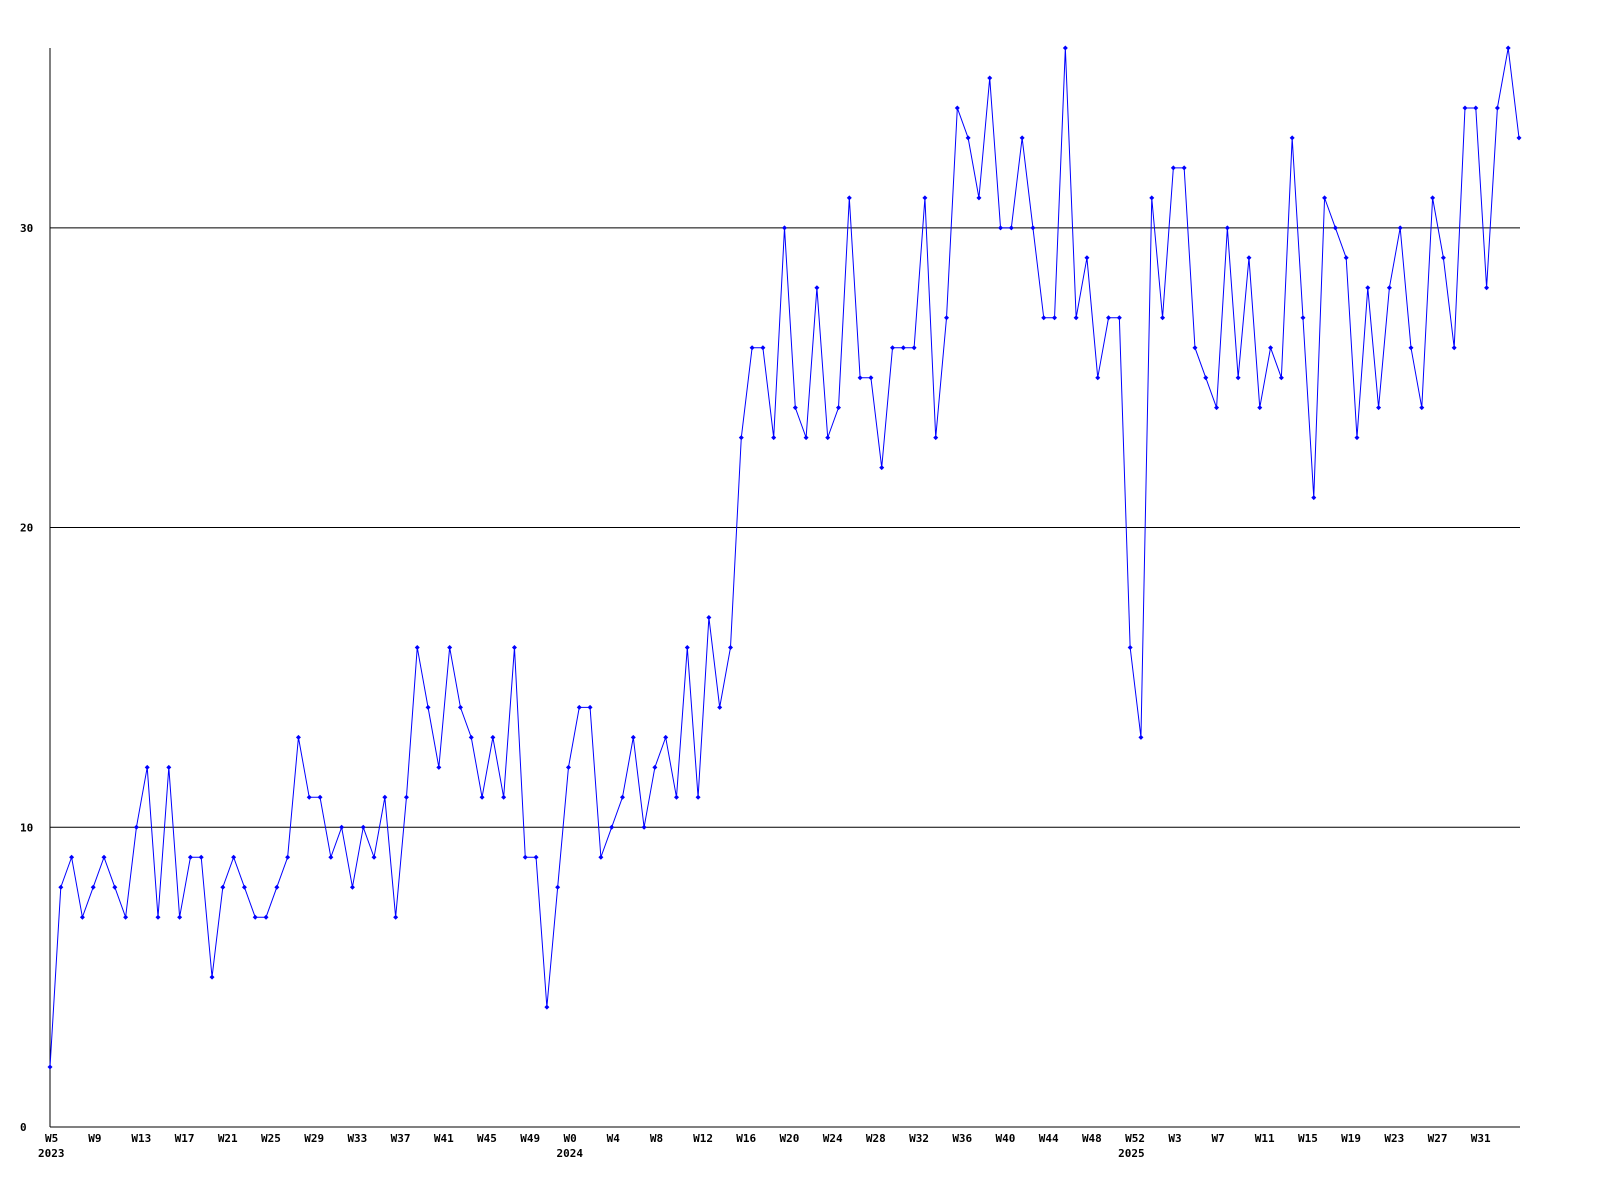 The height and width of the screenshot is (1200, 1600). I want to click on x-tick-label: W19, so click(1351, 1138).